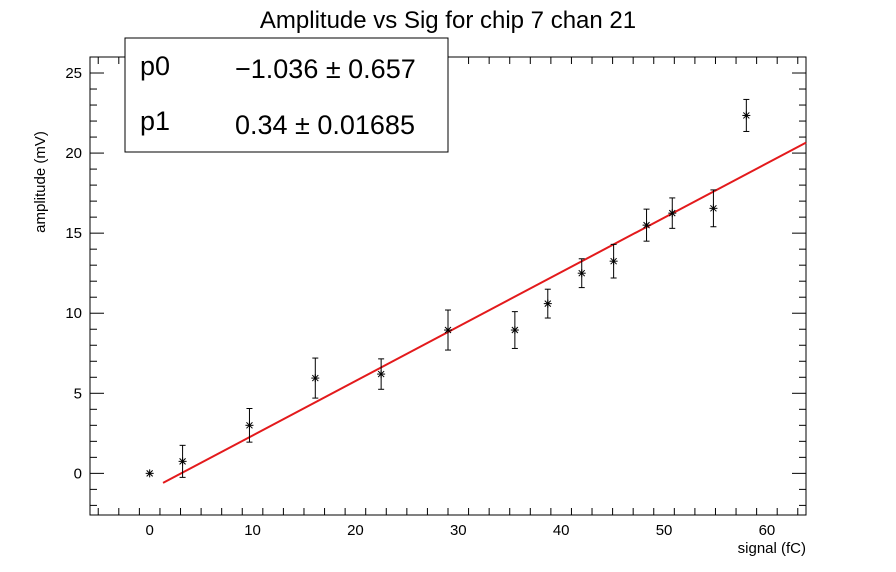 This screenshot has width=896, height=572. Describe the element at coordinates (40, 182) in the screenshot. I see `y-axis-title: amplitude (mV)` at that location.